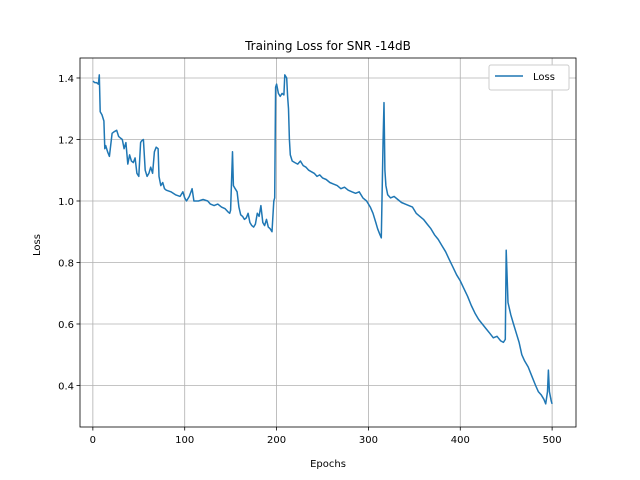 The image size is (640, 480). I want to click on x-tick-label: 0, so click(93, 440).